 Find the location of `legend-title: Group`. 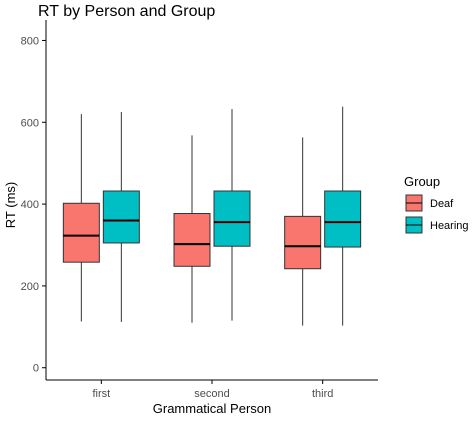

legend-title: Group is located at coordinates (422, 181).